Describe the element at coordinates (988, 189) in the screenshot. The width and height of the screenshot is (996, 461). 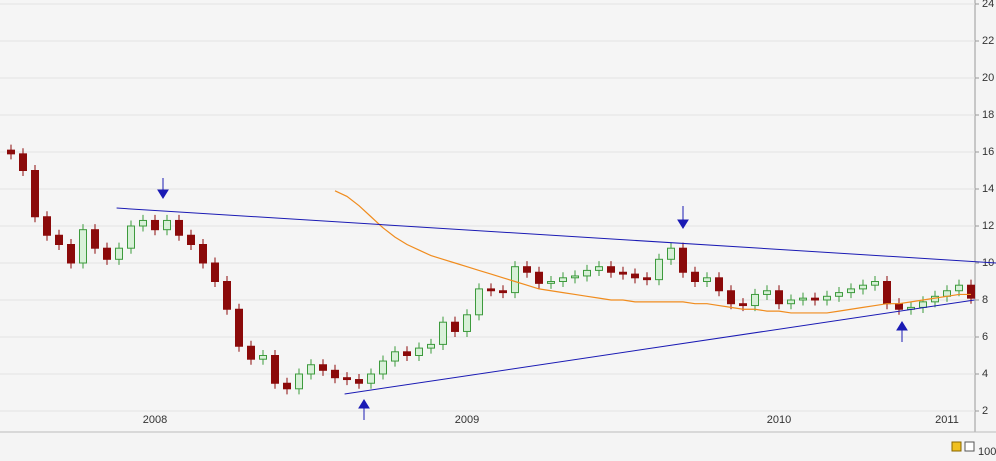
I see `y-tick-label: 14` at that location.